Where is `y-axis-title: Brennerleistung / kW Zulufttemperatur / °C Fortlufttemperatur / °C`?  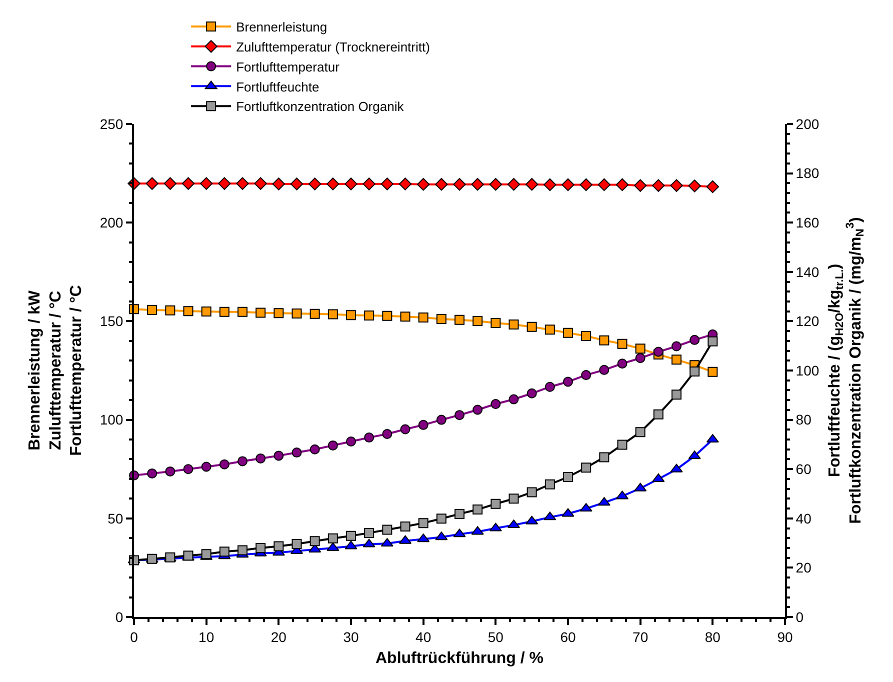
y-axis-title: Brennerleistung / kW Zulufttemperatur / °C Fortlufttemperatur / °C is located at coordinates (56, 370).